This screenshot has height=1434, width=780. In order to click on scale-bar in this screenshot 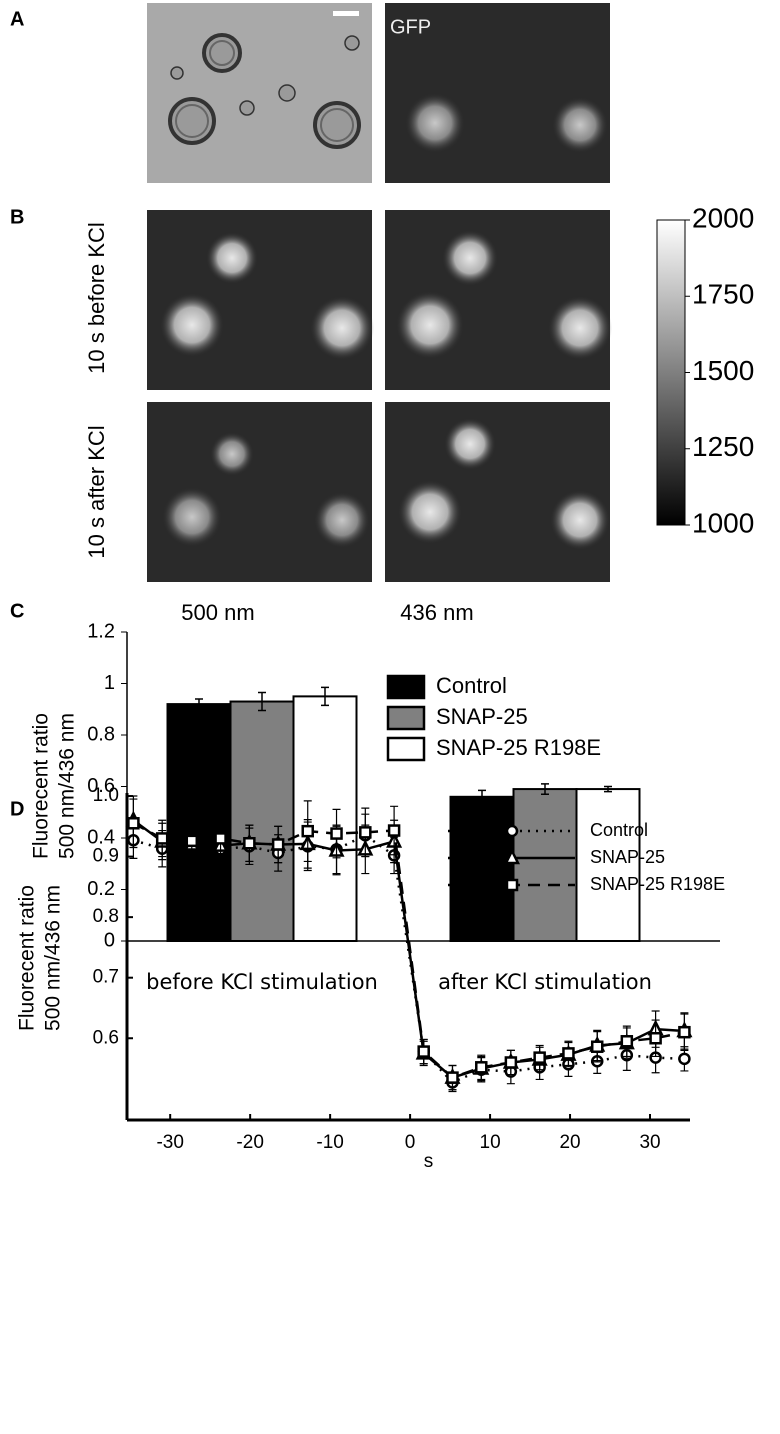, I will do `click(346, 13)`.